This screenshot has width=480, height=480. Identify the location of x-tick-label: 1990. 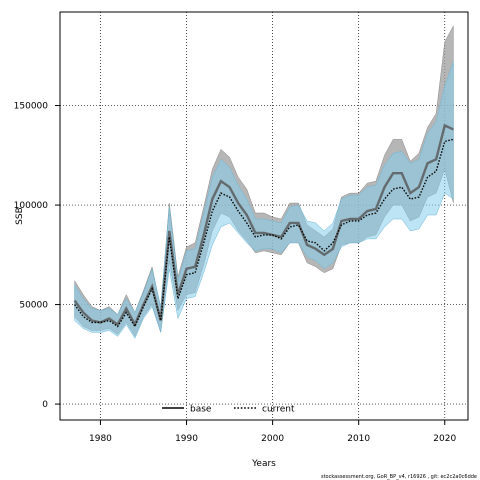
(186, 439).